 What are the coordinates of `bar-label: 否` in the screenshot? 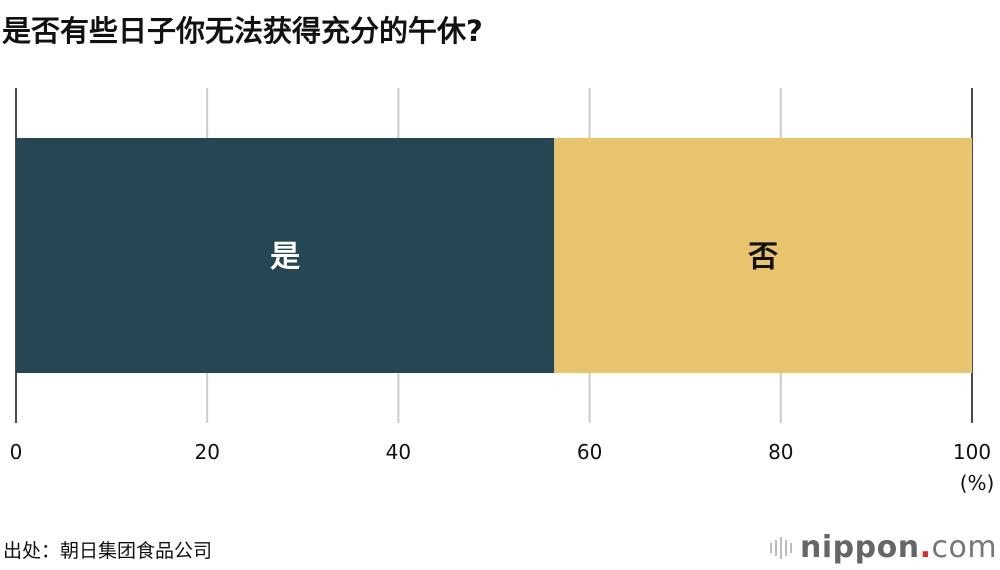 It's located at (763, 257).